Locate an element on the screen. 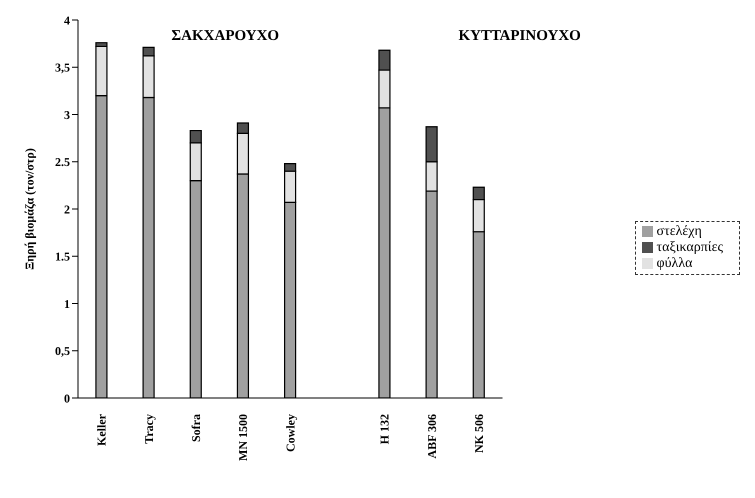 This screenshot has width=755, height=498. legend-label: φύλλα is located at coordinates (674, 263).